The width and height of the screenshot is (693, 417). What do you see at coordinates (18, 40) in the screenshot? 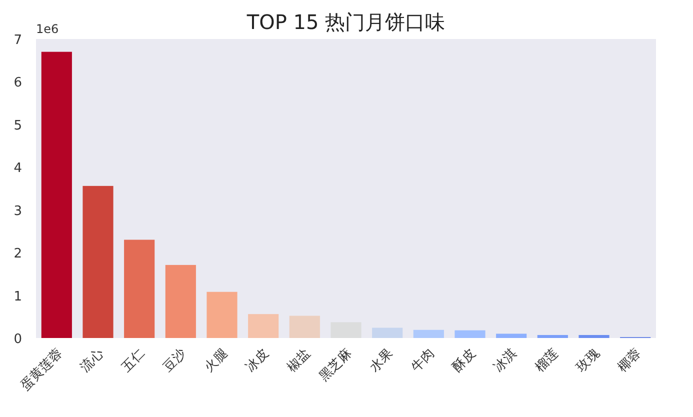
I see `y-tick-label: 7` at bounding box center [18, 40].